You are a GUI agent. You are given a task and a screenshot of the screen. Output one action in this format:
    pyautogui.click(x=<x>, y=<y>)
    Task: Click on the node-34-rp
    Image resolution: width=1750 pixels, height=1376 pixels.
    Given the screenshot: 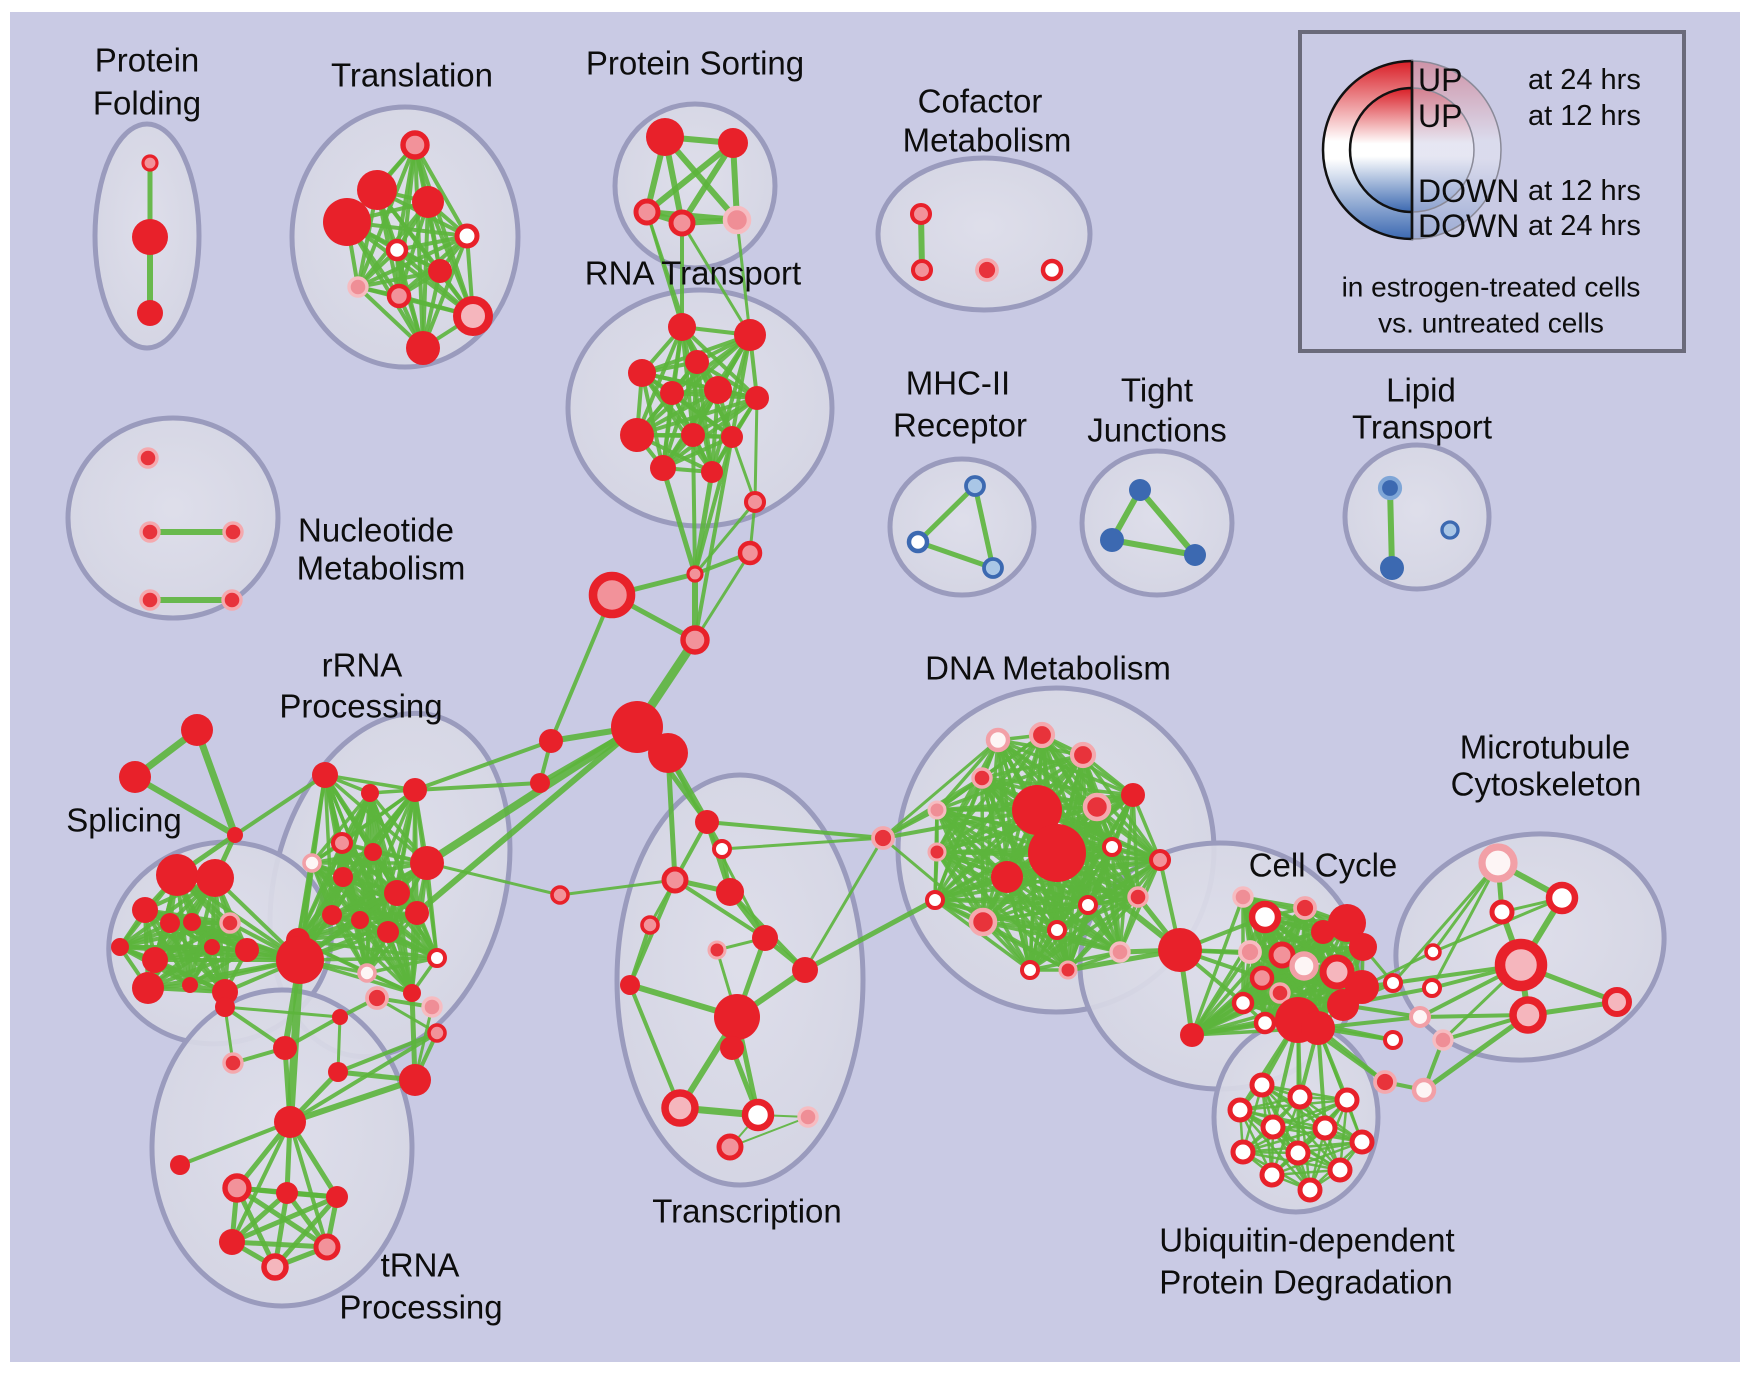 What is the action you would take?
    pyautogui.click(x=750, y=553)
    